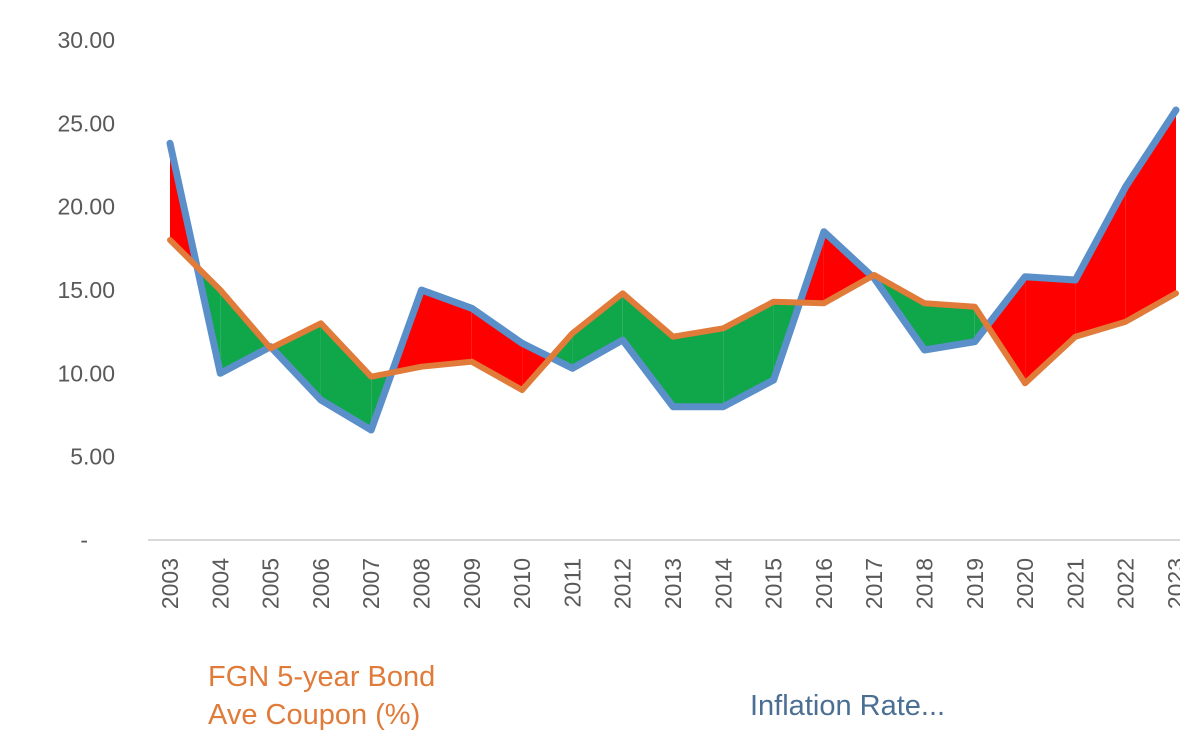 Image resolution: width=1180 pixels, height=747 pixels. Describe the element at coordinates (446, 328) in the screenshot. I see `fill-segment-2008` at that location.